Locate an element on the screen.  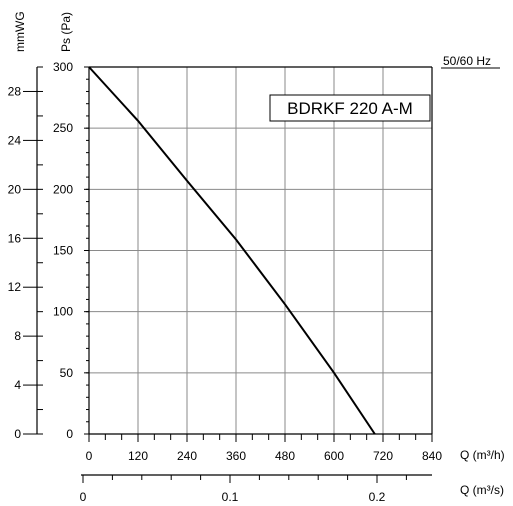
m3h-tick-label: 360 is located at coordinates (236, 456).